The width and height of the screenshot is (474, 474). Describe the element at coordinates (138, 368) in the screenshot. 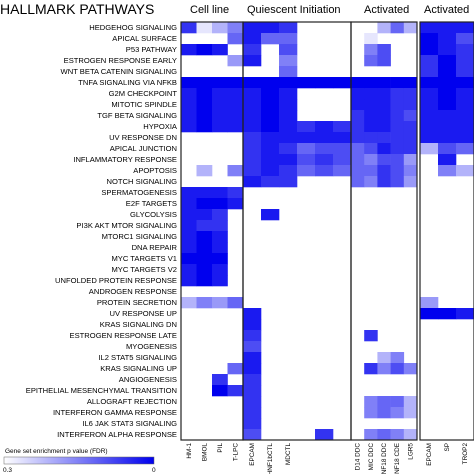

I see `row-label: KRAS SIGNALING UP` at that location.